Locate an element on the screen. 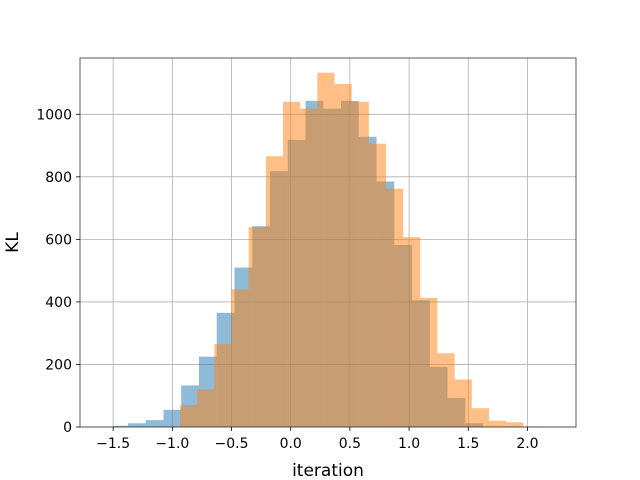 This screenshot has width=640, height=480. y-axis-label: KL is located at coordinates (13, 242).